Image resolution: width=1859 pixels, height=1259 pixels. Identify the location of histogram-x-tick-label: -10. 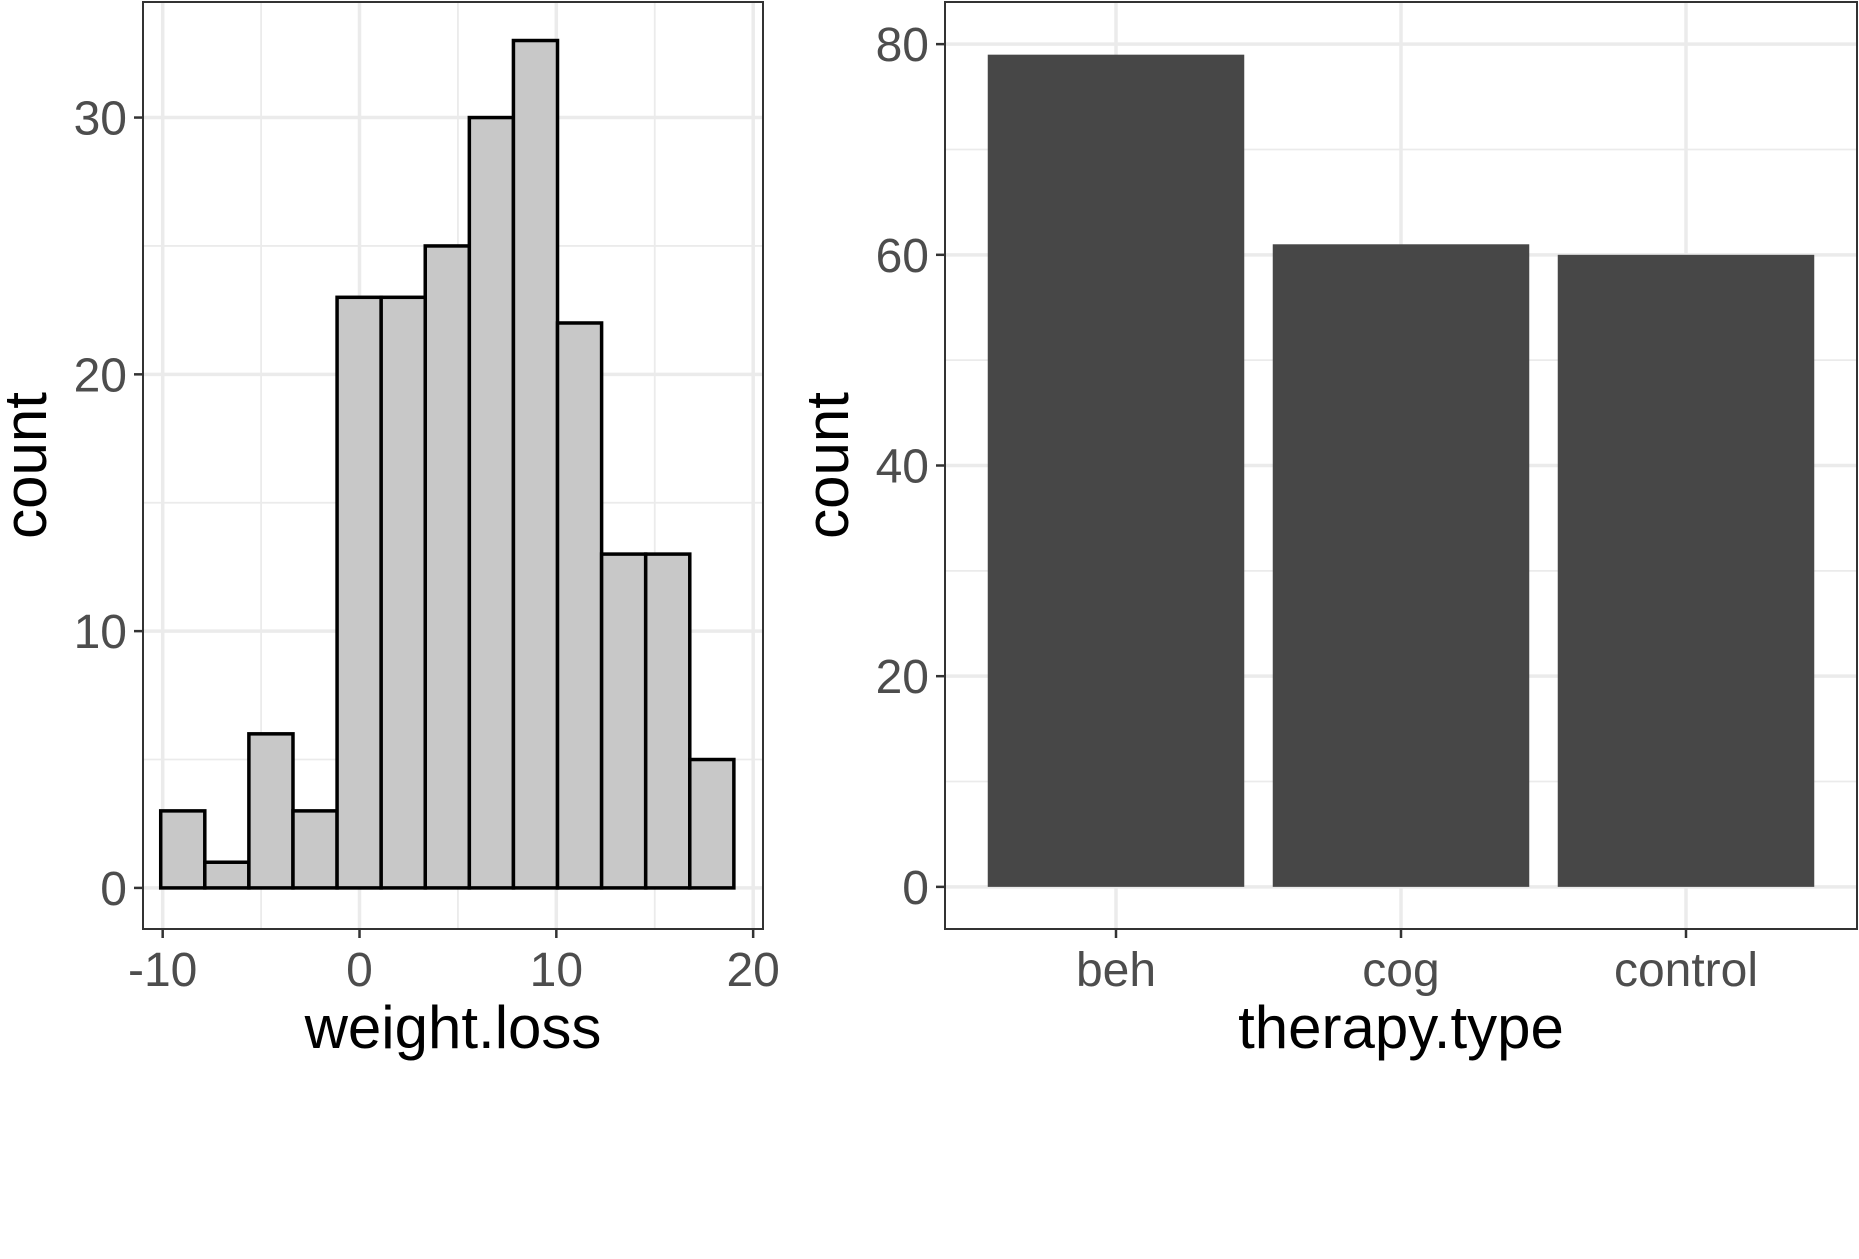
(162, 970).